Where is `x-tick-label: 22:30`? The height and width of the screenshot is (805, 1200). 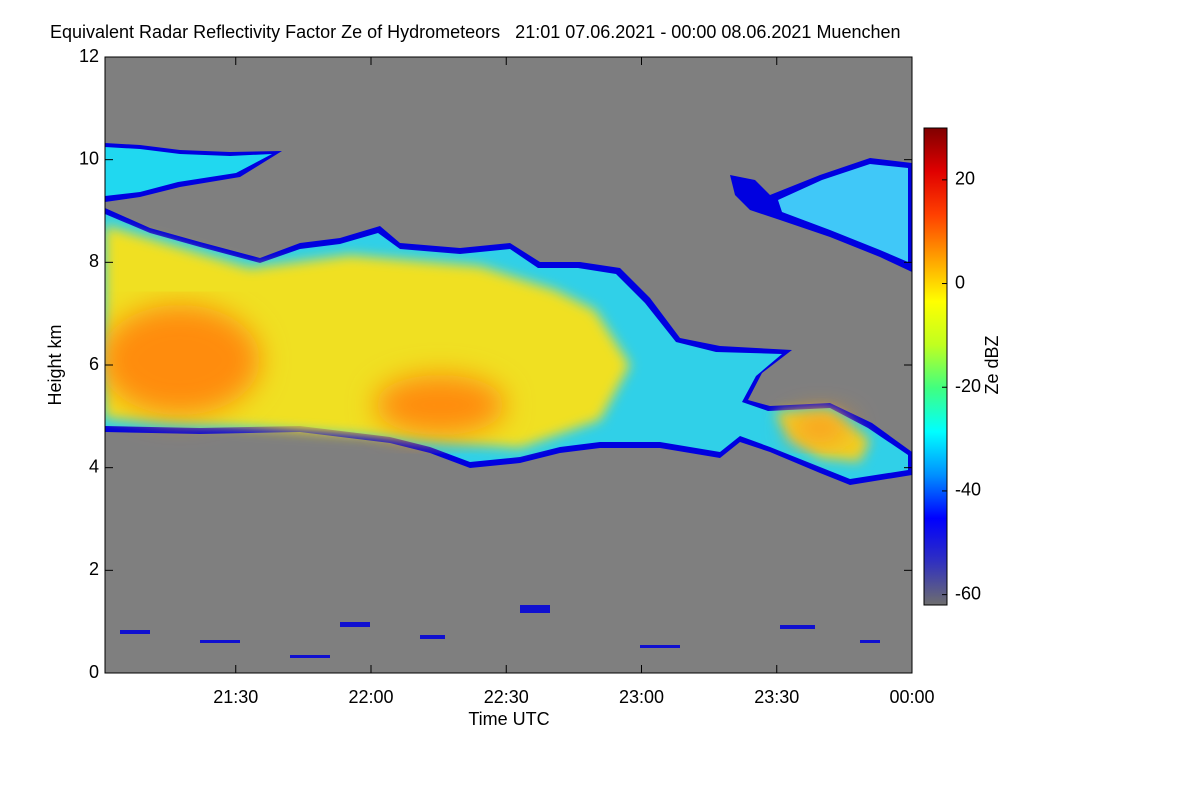 x-tick-label: 22:30 is located at coordinates (506, 697).